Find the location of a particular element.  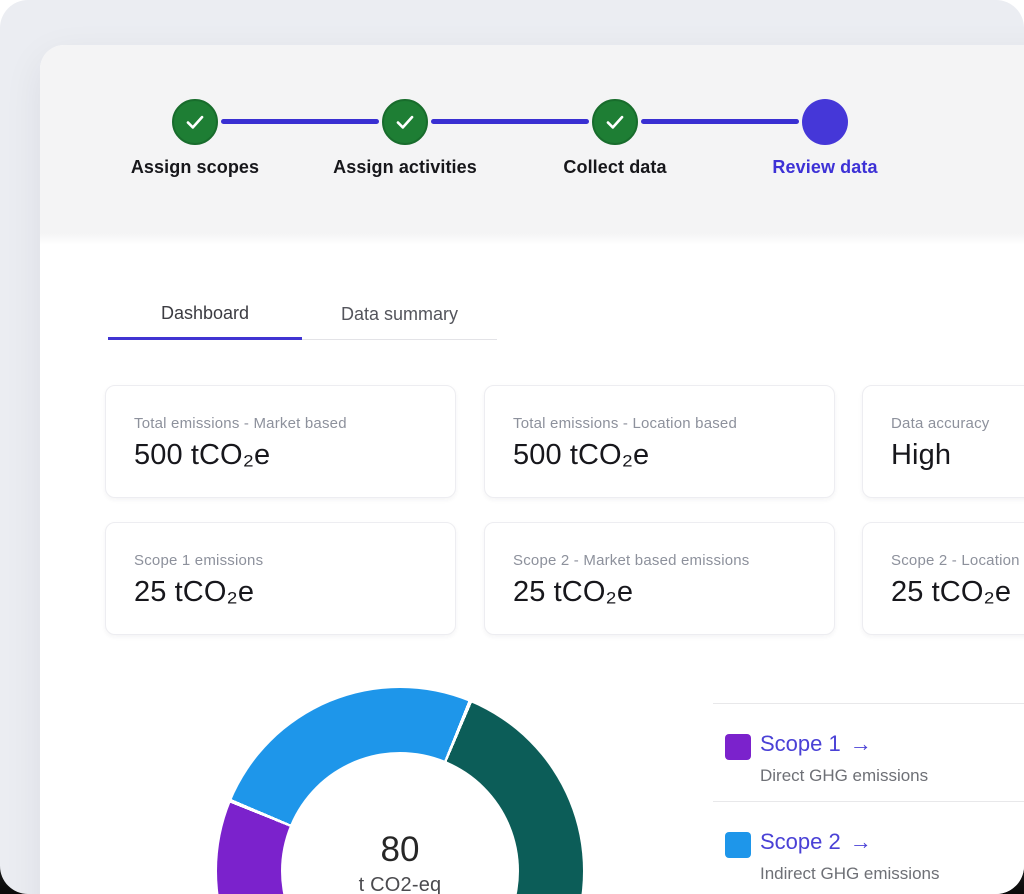

card-value: High is located at coordinates (921, 455).